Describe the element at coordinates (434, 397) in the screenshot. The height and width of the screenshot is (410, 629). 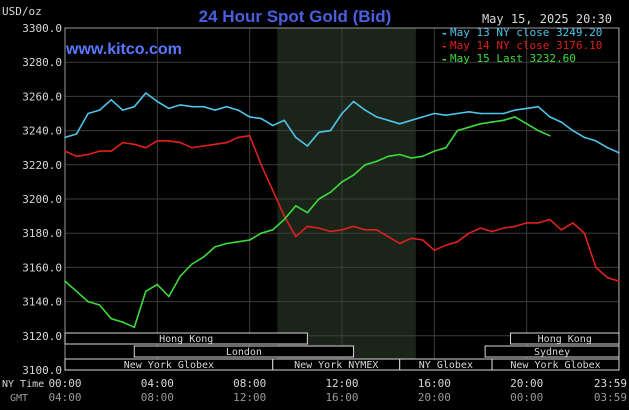
I see `x-tick-label-gmt: 20:00` at that location.